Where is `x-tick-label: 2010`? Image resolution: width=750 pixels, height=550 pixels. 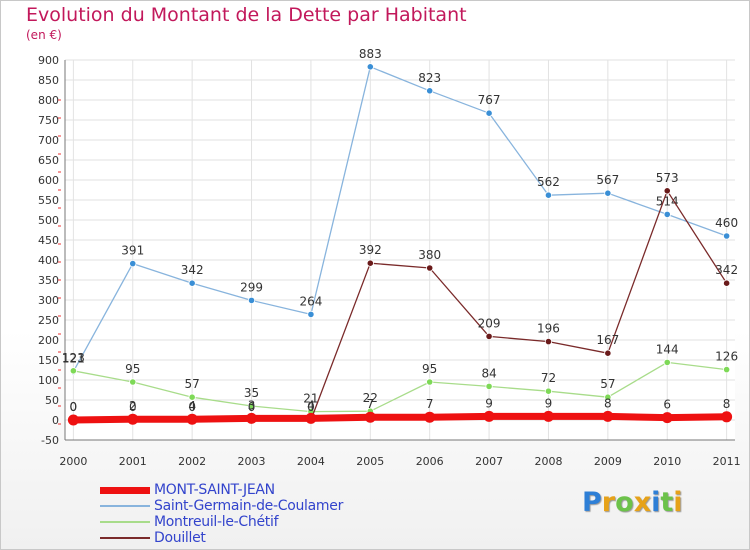
x-tick-label: 2010 is located at coordinates (667, 461).